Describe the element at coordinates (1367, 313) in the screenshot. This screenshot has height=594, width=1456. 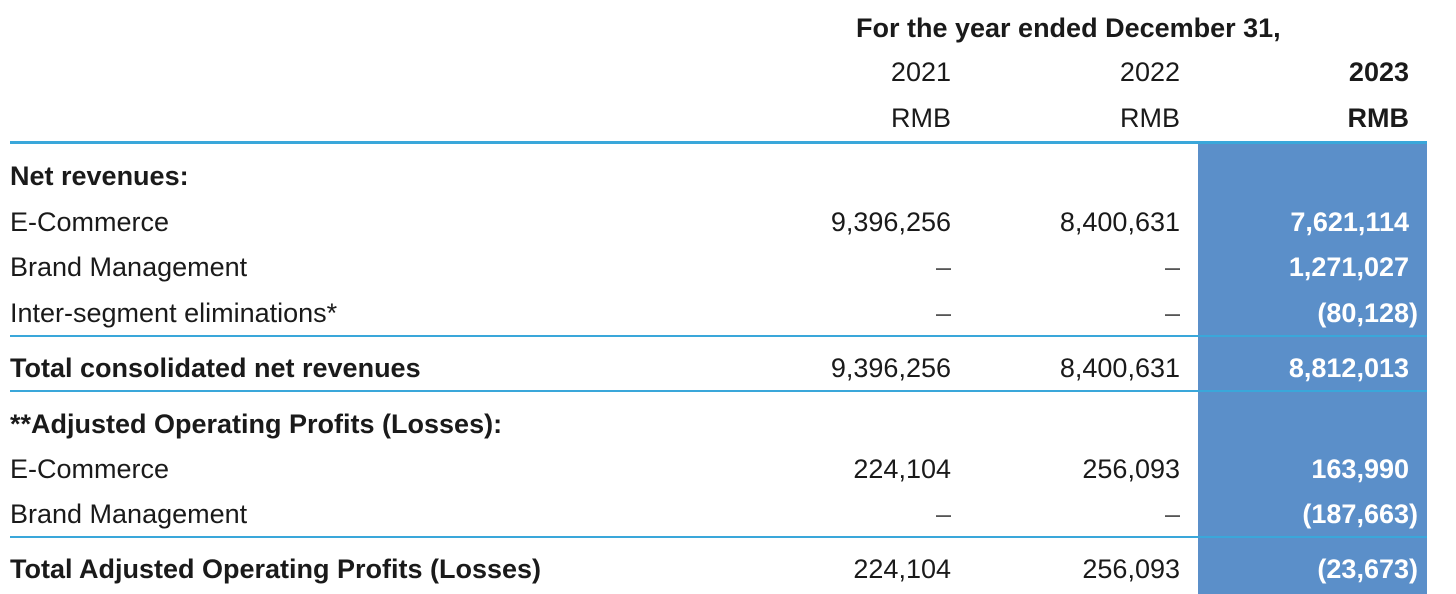
I see `value-2023: (80,128)` at that location.